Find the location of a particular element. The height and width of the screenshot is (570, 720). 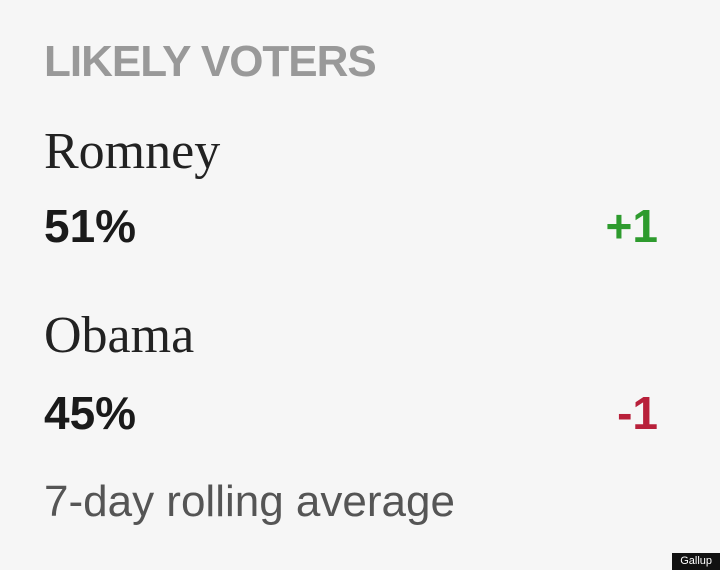

candidate-name-obama: Obama is located at coordinates (119, 335).